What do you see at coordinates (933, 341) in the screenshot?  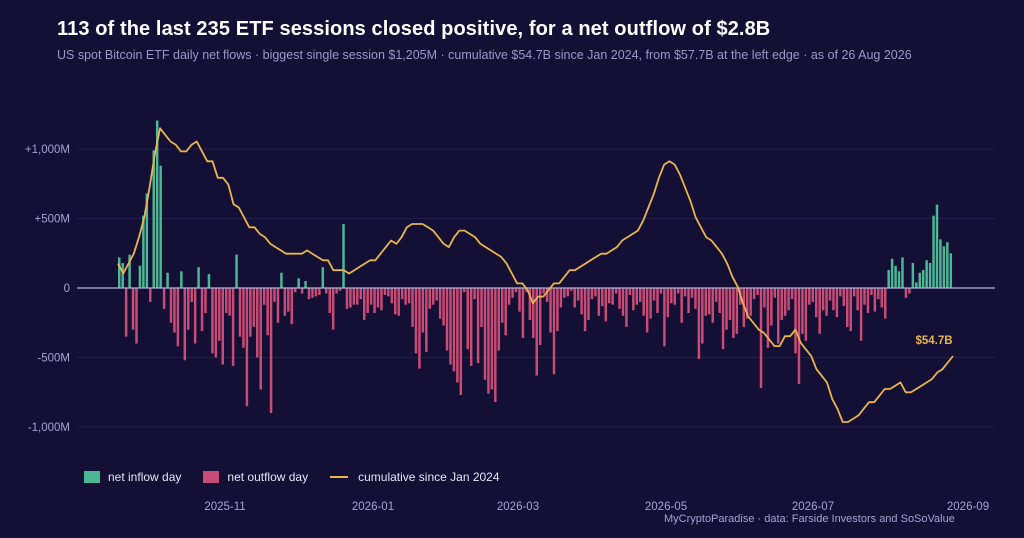 I see `cumulative-end-label: $54.7B` at bounding box center [933, 341].